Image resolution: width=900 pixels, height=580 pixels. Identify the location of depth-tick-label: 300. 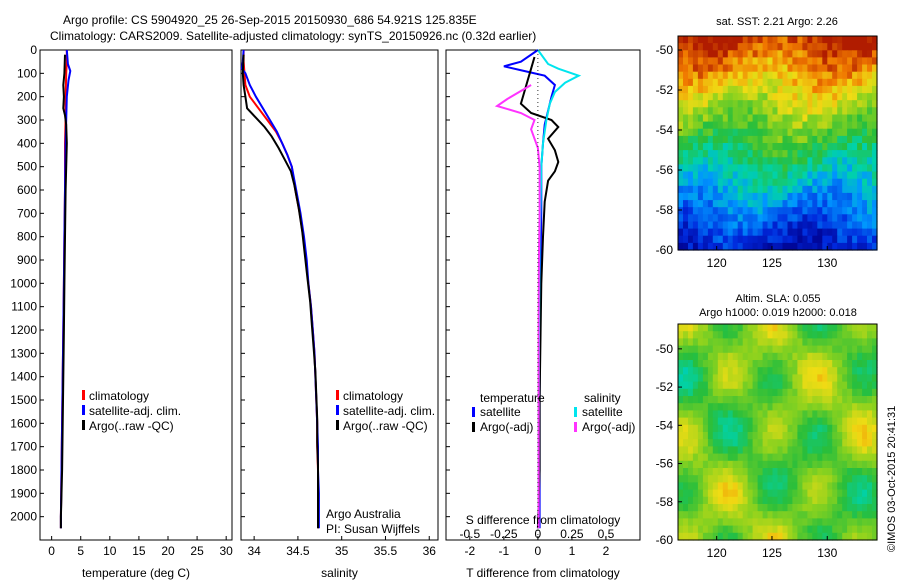
(27, 120).